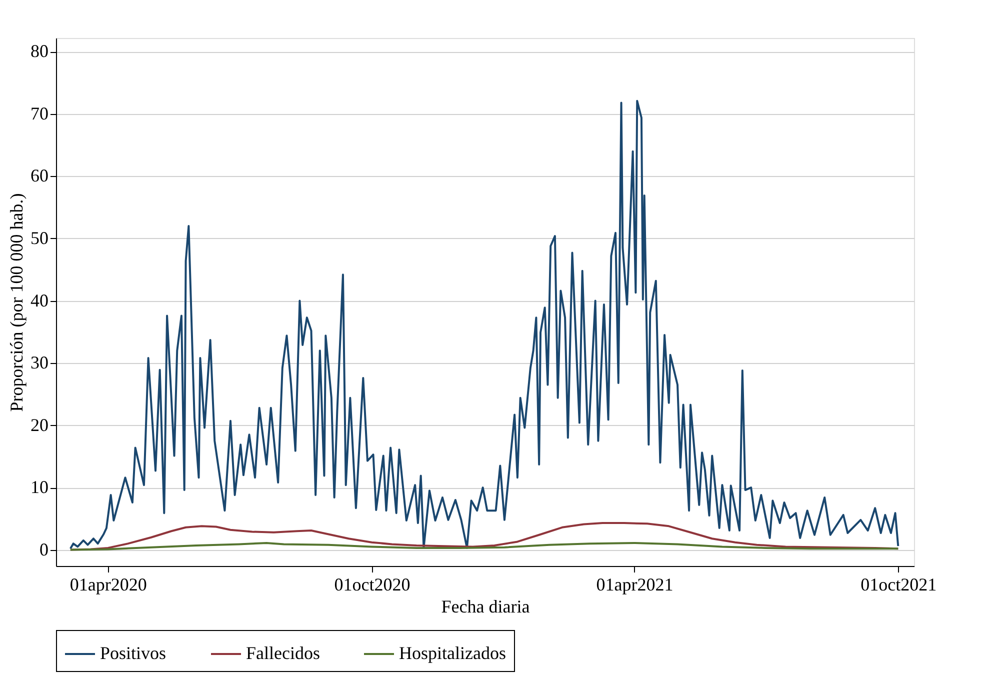 The width and height of the screenshot is (982, 691). Describe the element at coordinates (39, 300) in the screenshot. I see `y-tick-label: 40` at that location.